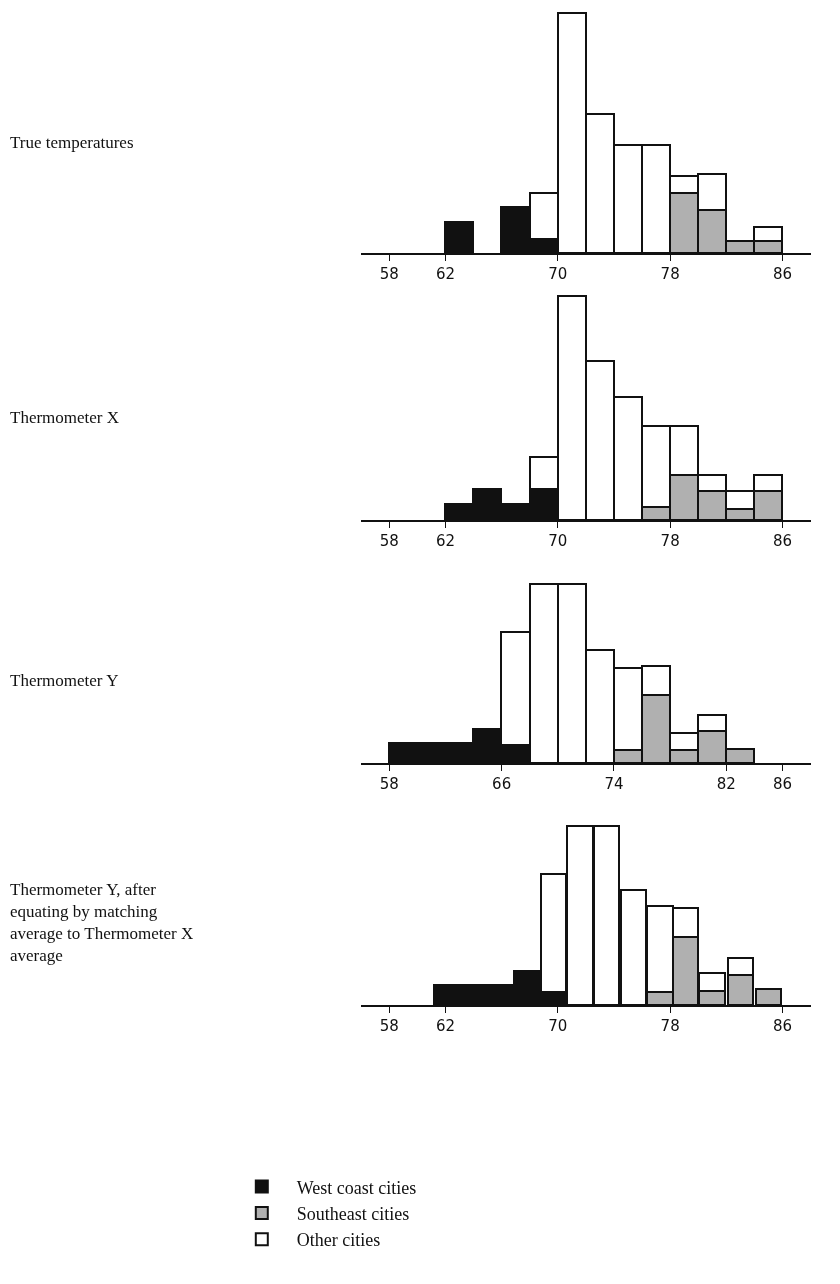  I want to click on y-axis-title: Thermometer Y, after equating by matching average to Thermometer X average, so click(102, 923).